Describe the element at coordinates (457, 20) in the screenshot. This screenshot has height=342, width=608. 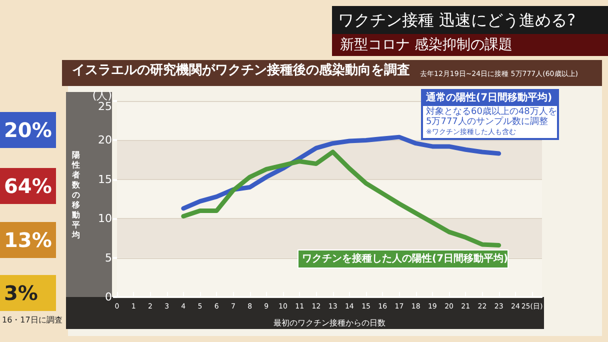
I see `text: ワクチン接種 迅速にどう進める?` at that location.